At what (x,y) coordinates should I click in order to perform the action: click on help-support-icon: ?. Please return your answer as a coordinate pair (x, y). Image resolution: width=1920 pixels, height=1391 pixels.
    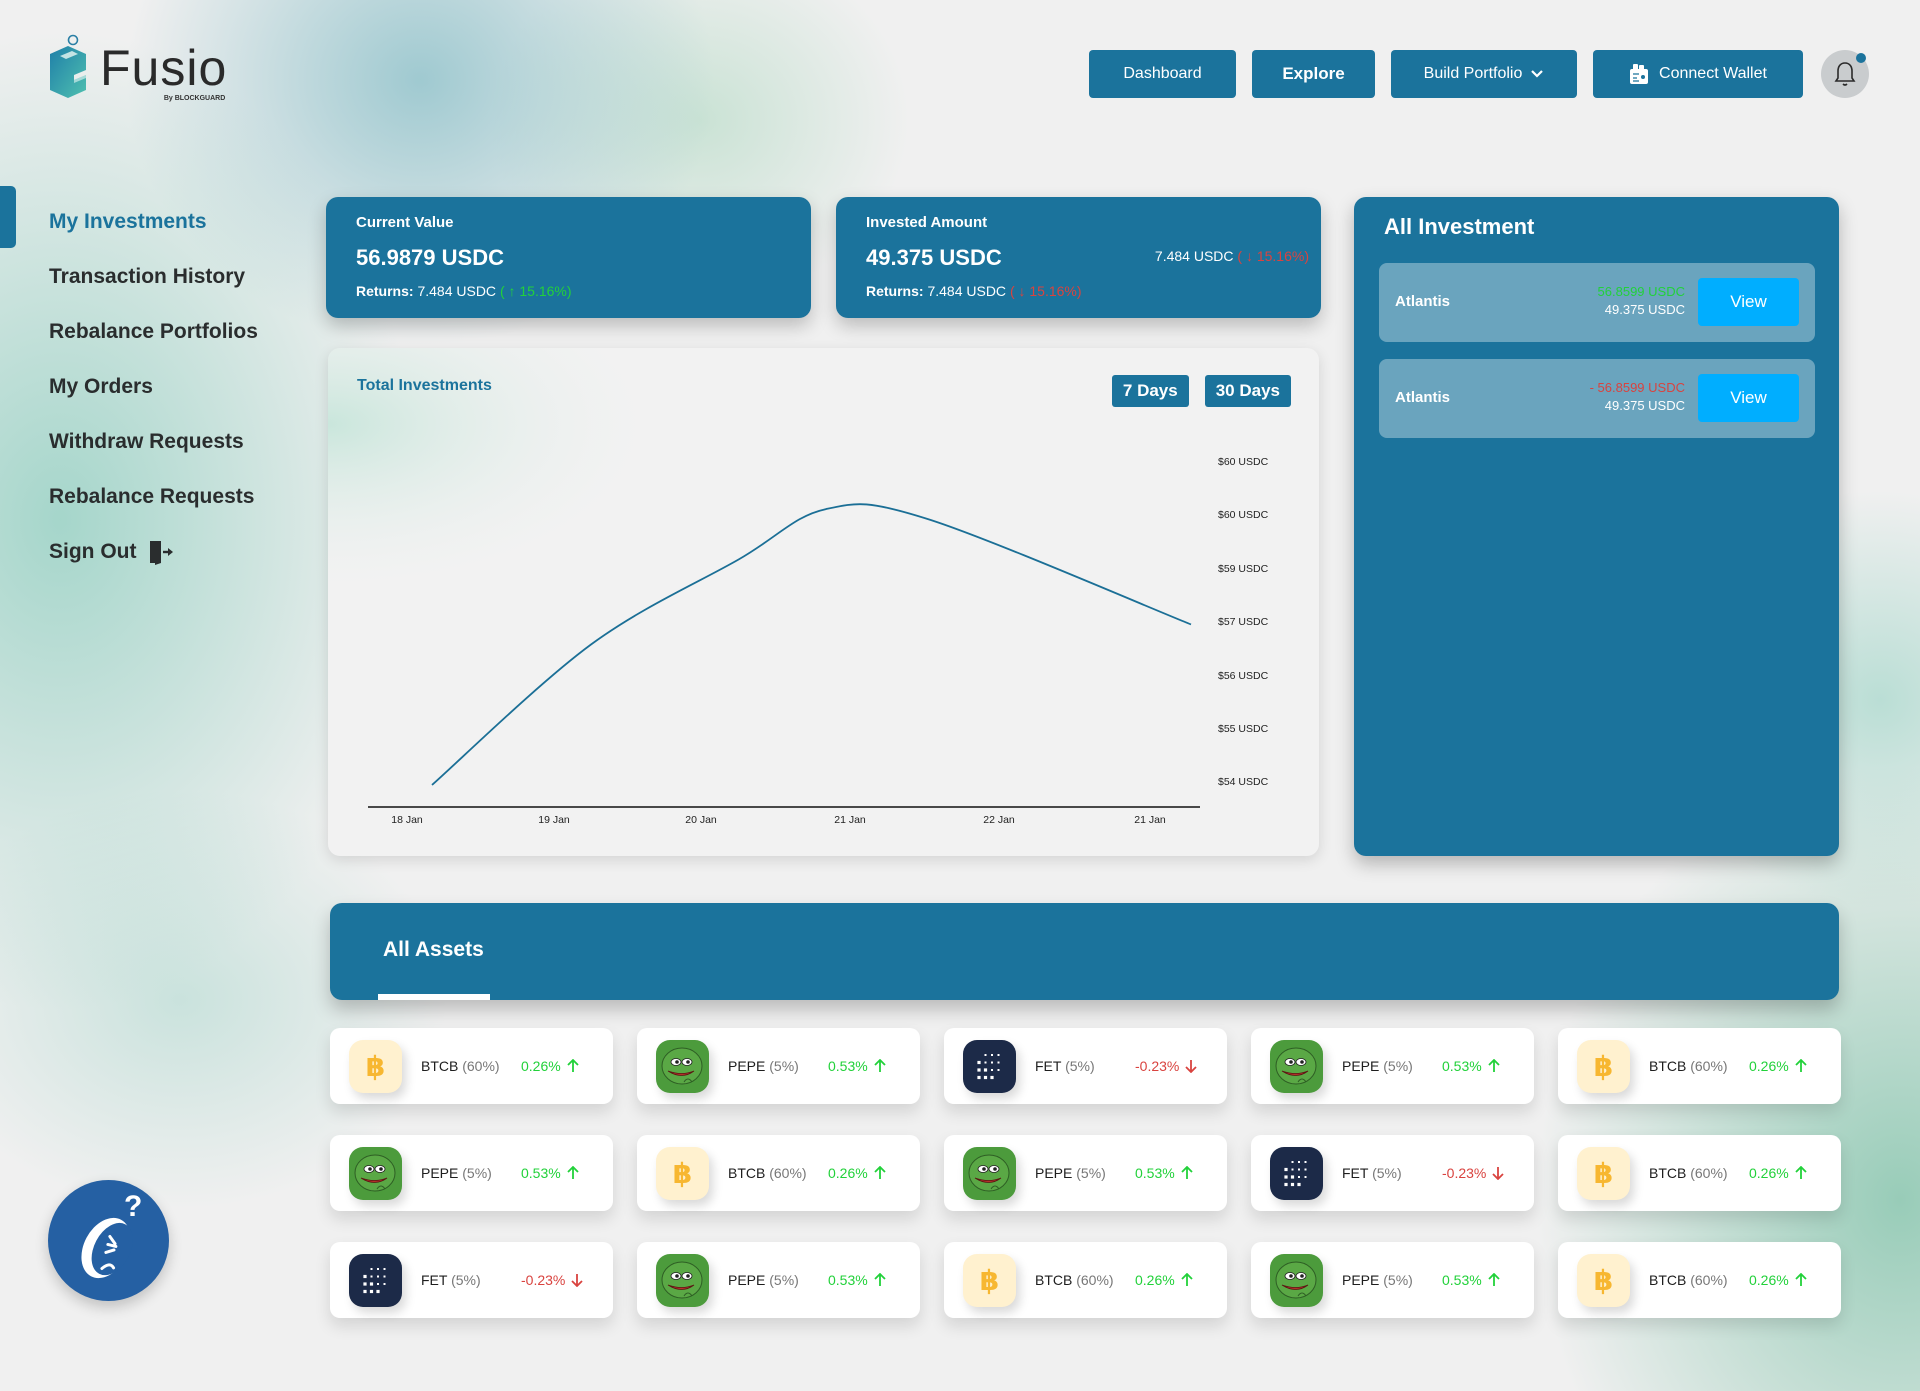
    Looking at the image, I should click on (111, 1234).